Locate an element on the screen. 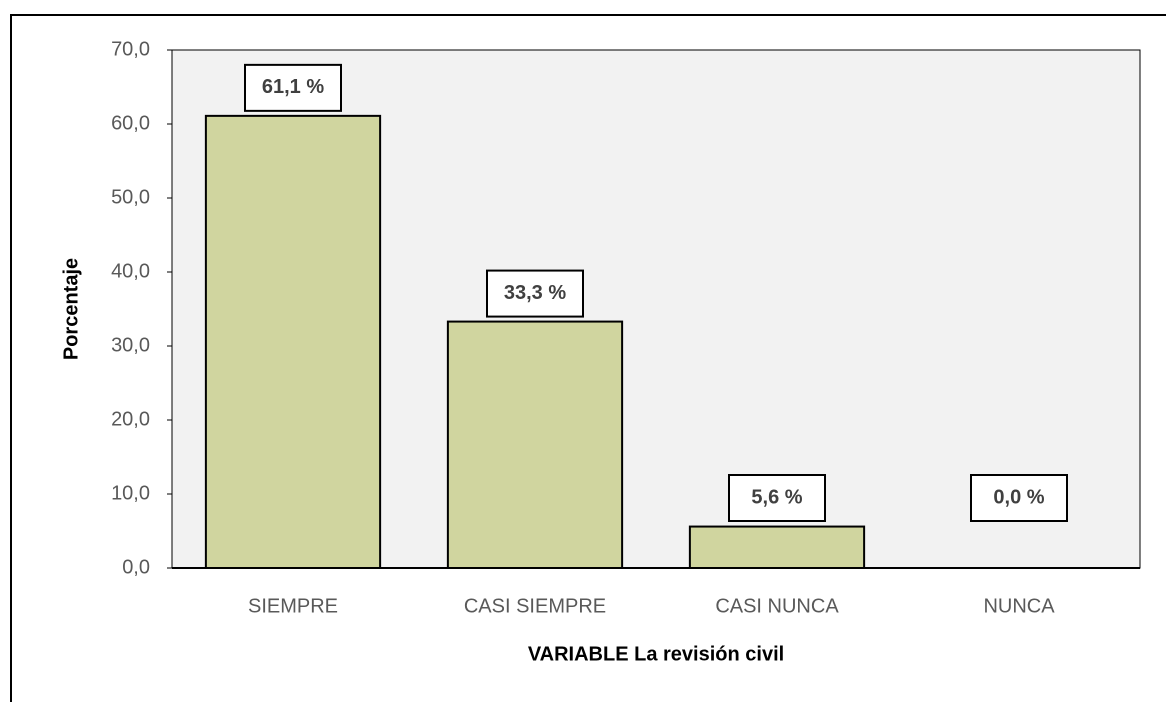 This screenshot has height=702, width=1166. y-tick-label: 10,0 is located at coordinates (130, 493).